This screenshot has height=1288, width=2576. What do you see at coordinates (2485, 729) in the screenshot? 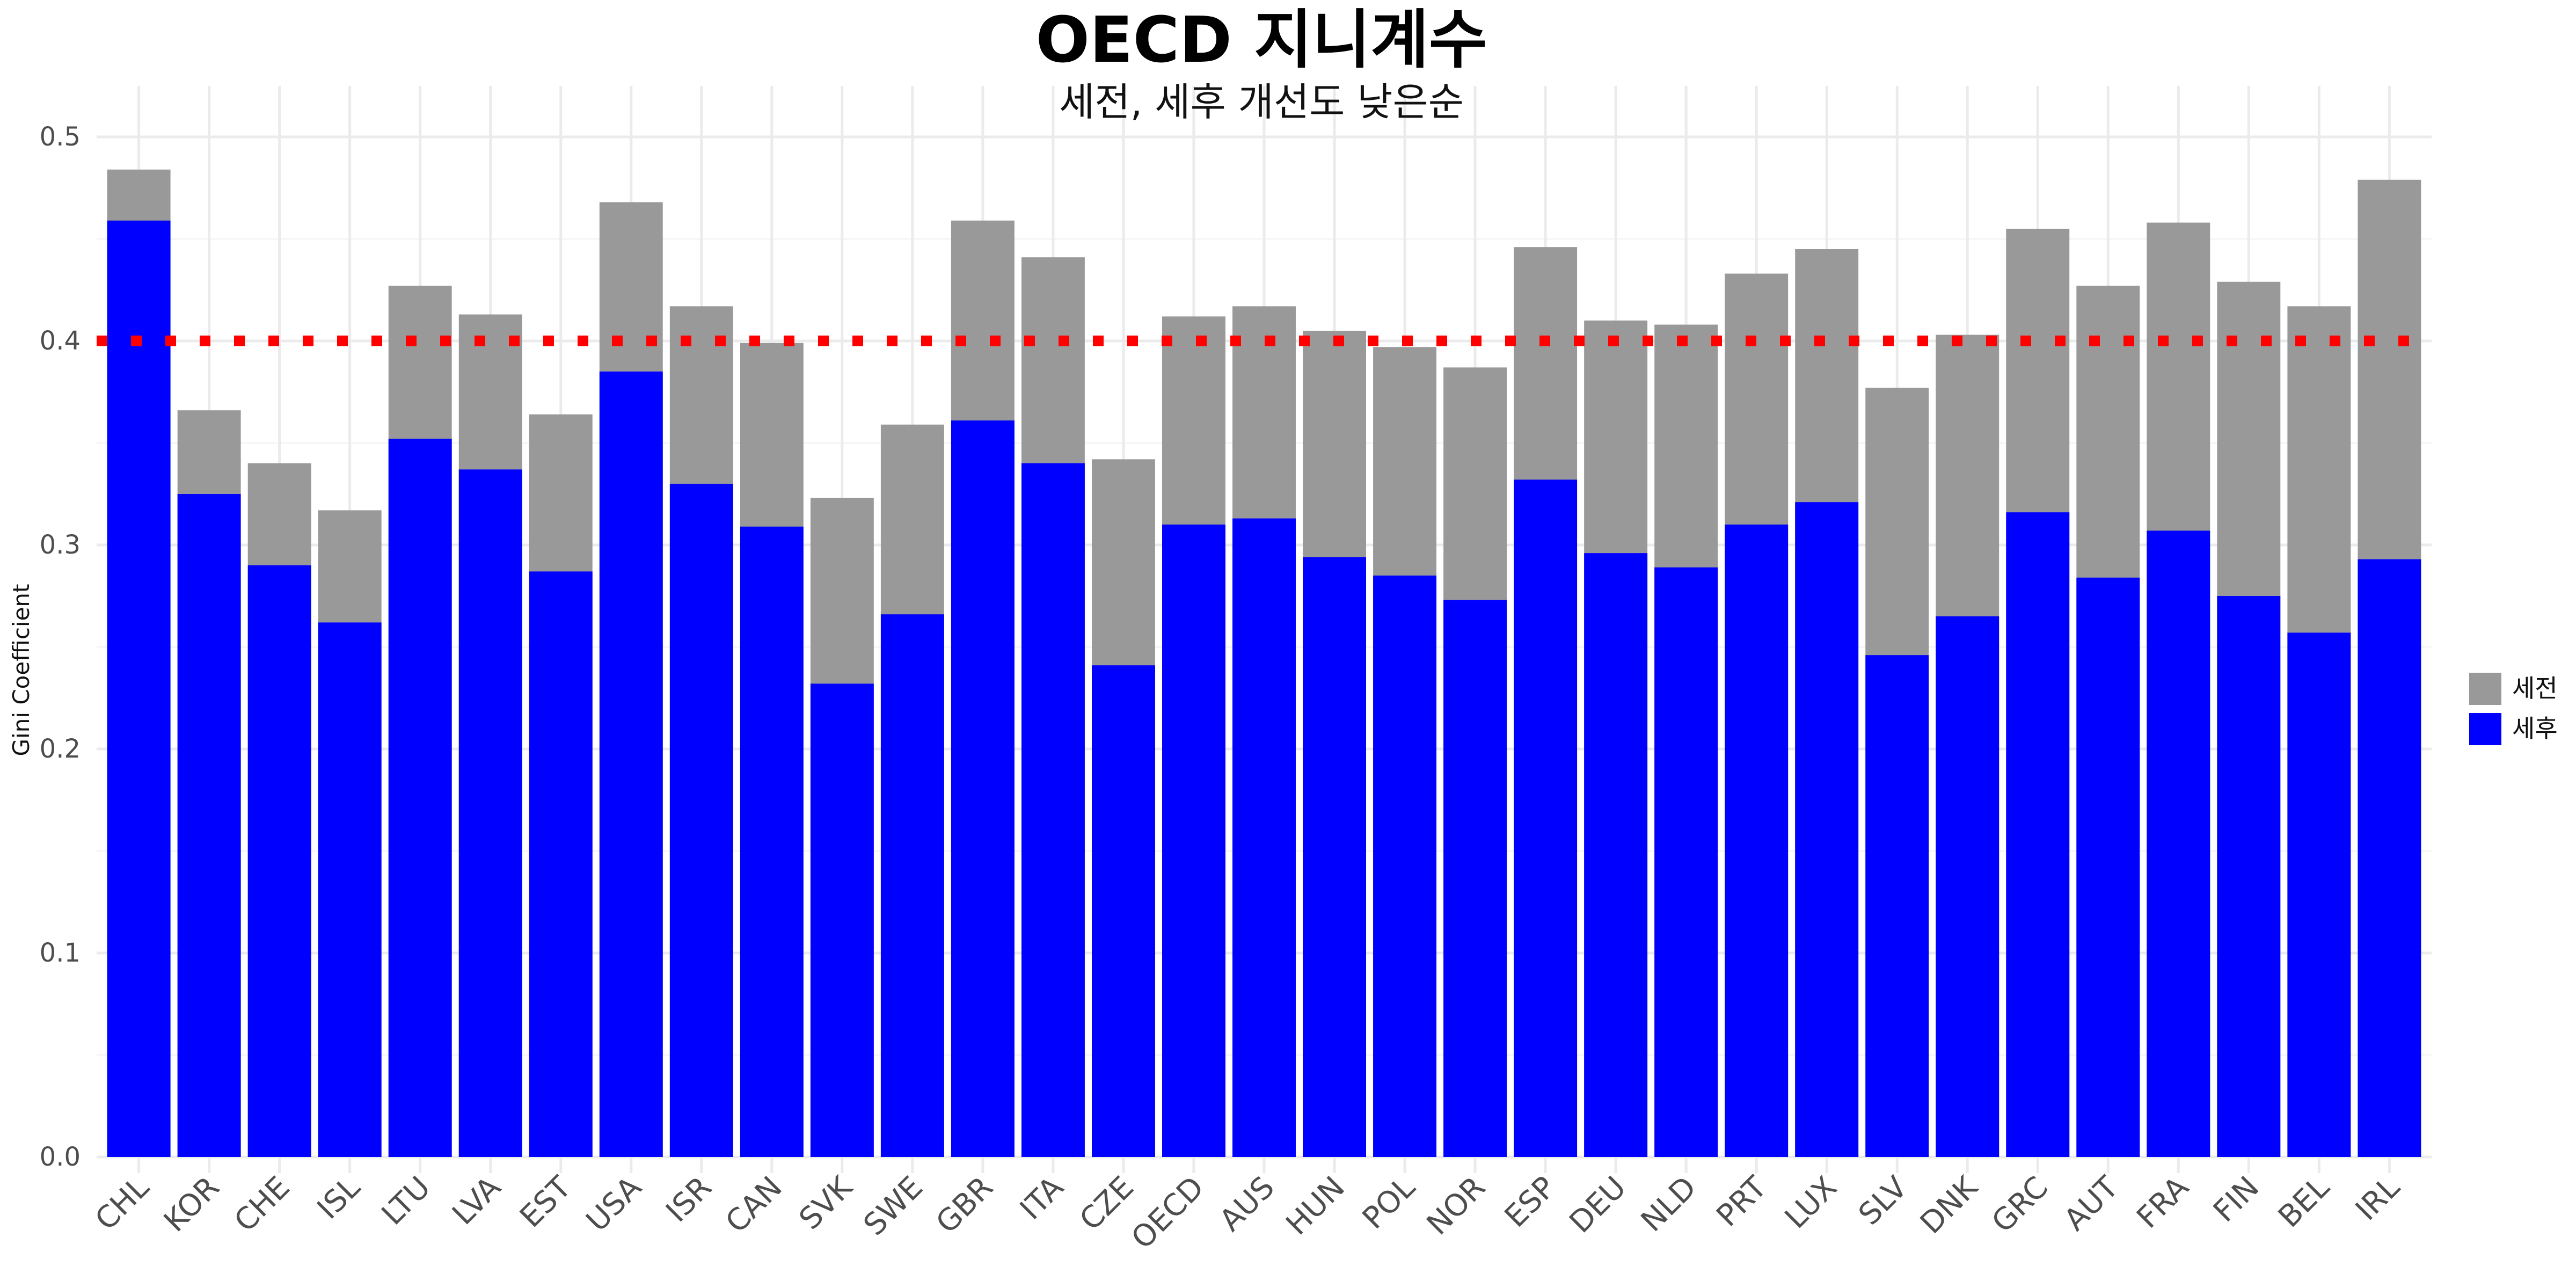
I see `legend-swatch-posttax` at bounding box center [2485, 729].